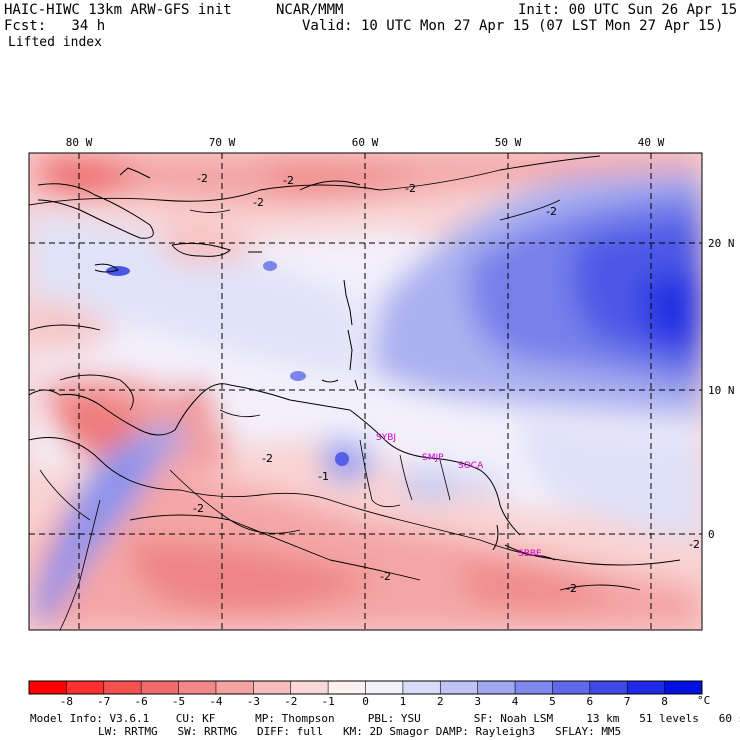 This screenshot has width=740, height=740. Describe the element at coordinates (103, 701) in the screenshot. I see `colorbar-tick-label: -7` at that location.